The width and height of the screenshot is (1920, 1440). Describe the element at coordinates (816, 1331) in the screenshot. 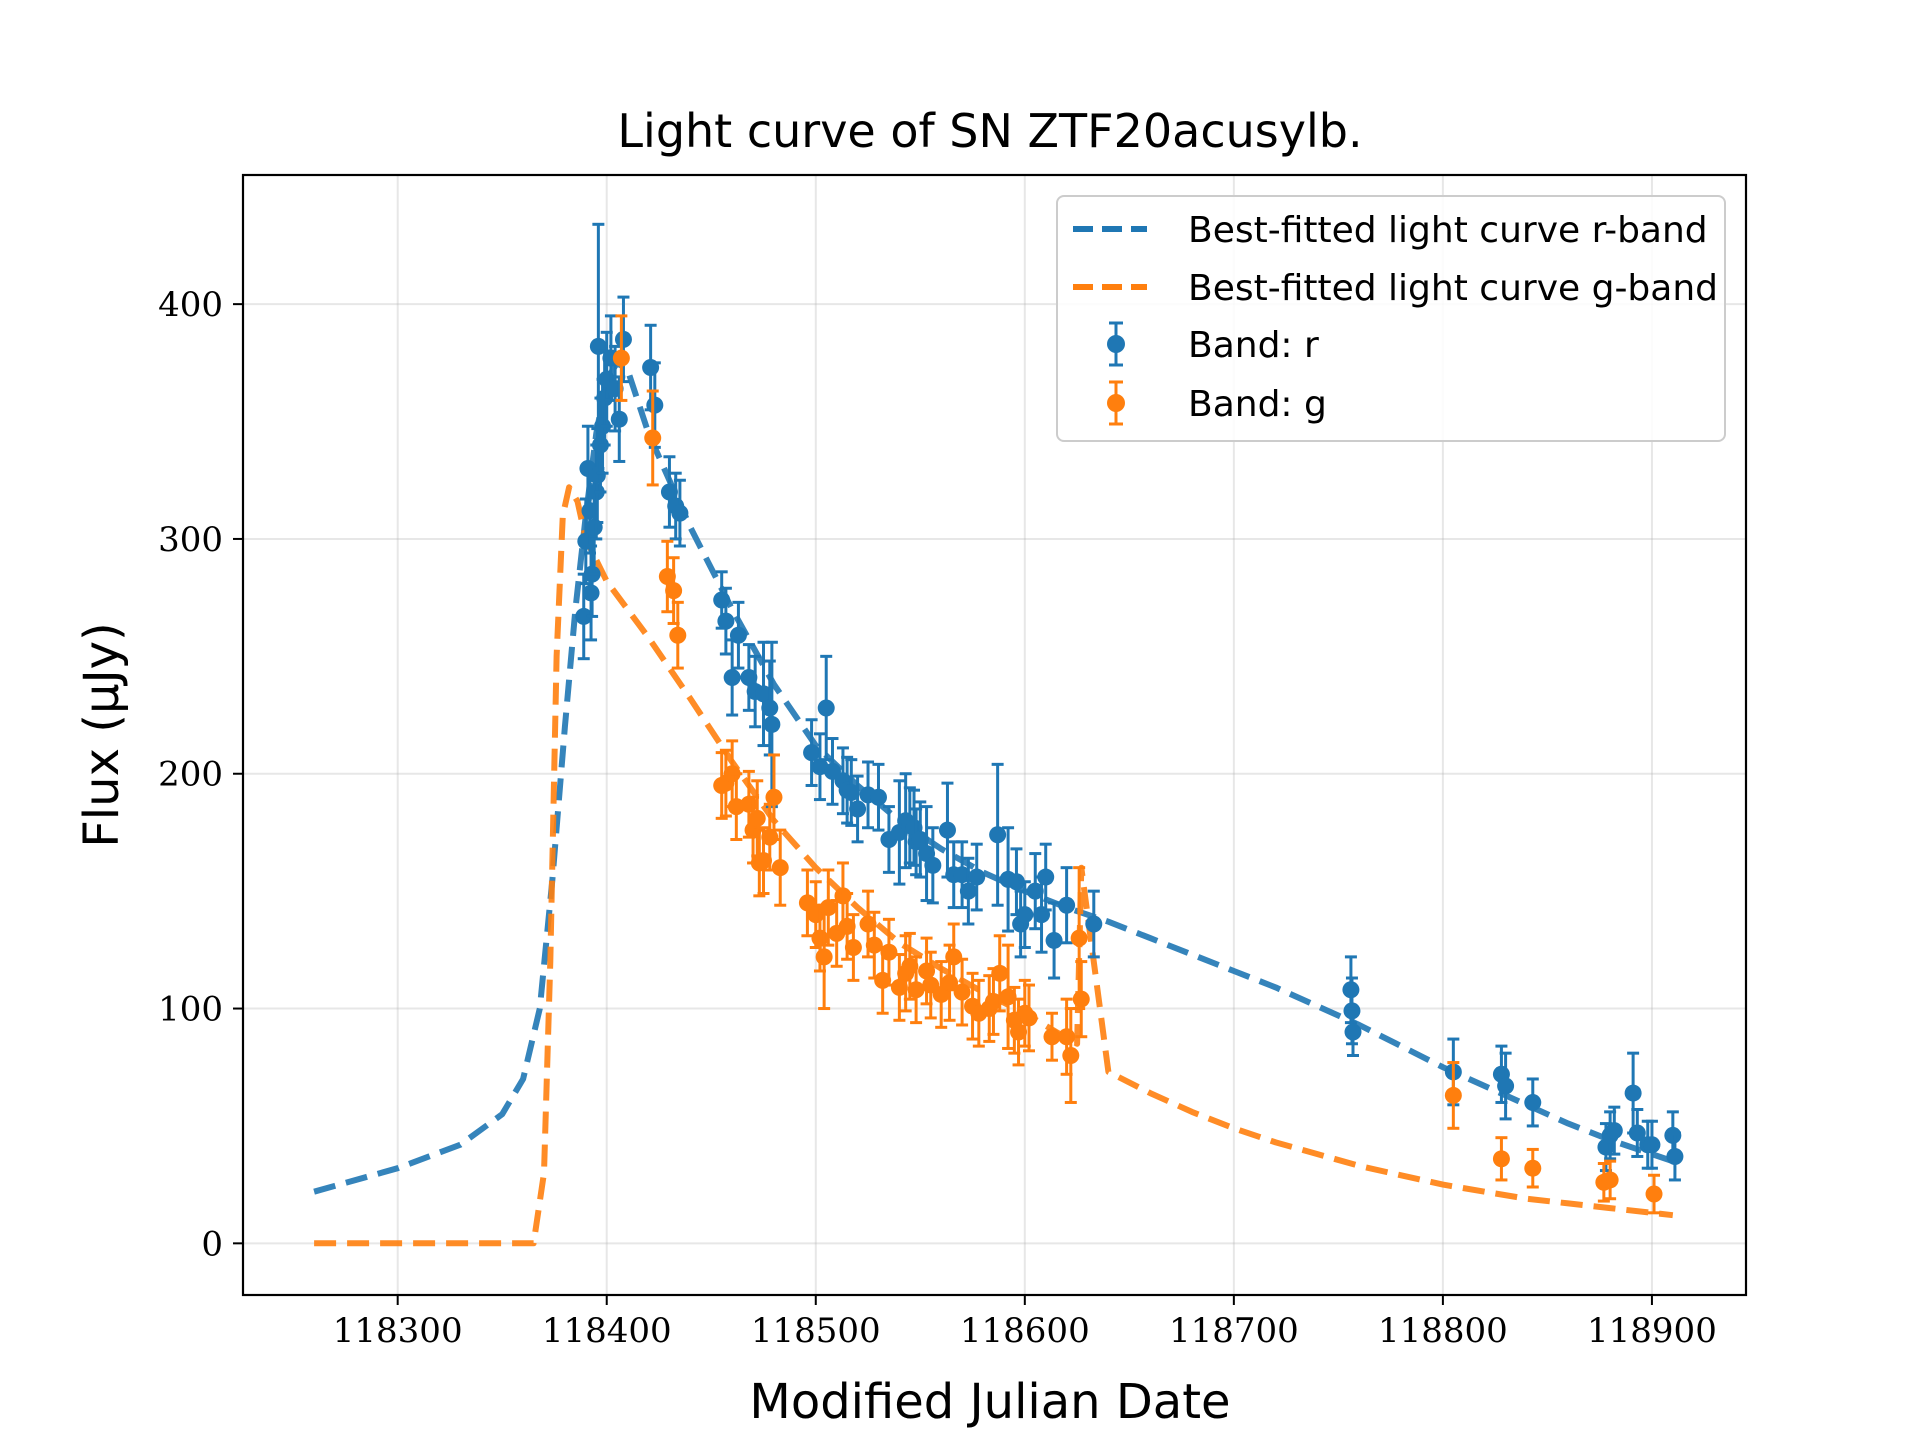

I see `x-tick-label: 118500` at that location.